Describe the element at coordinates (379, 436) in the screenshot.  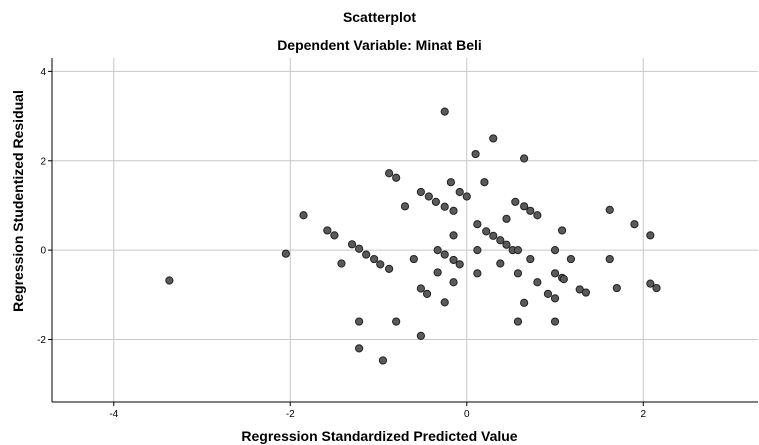
I see `x-axis-label: Regression Standardized Predicted Value` at that location.